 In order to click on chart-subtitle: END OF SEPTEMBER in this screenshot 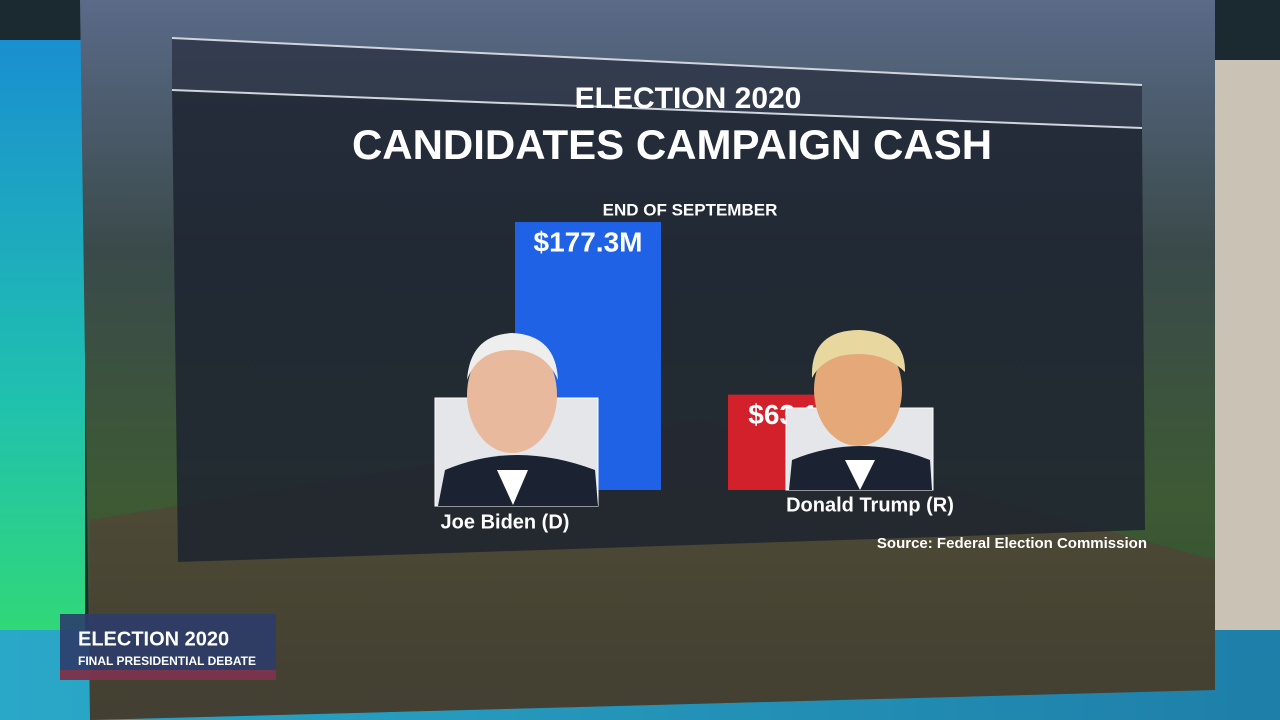, I will do `click(690, 209)`.